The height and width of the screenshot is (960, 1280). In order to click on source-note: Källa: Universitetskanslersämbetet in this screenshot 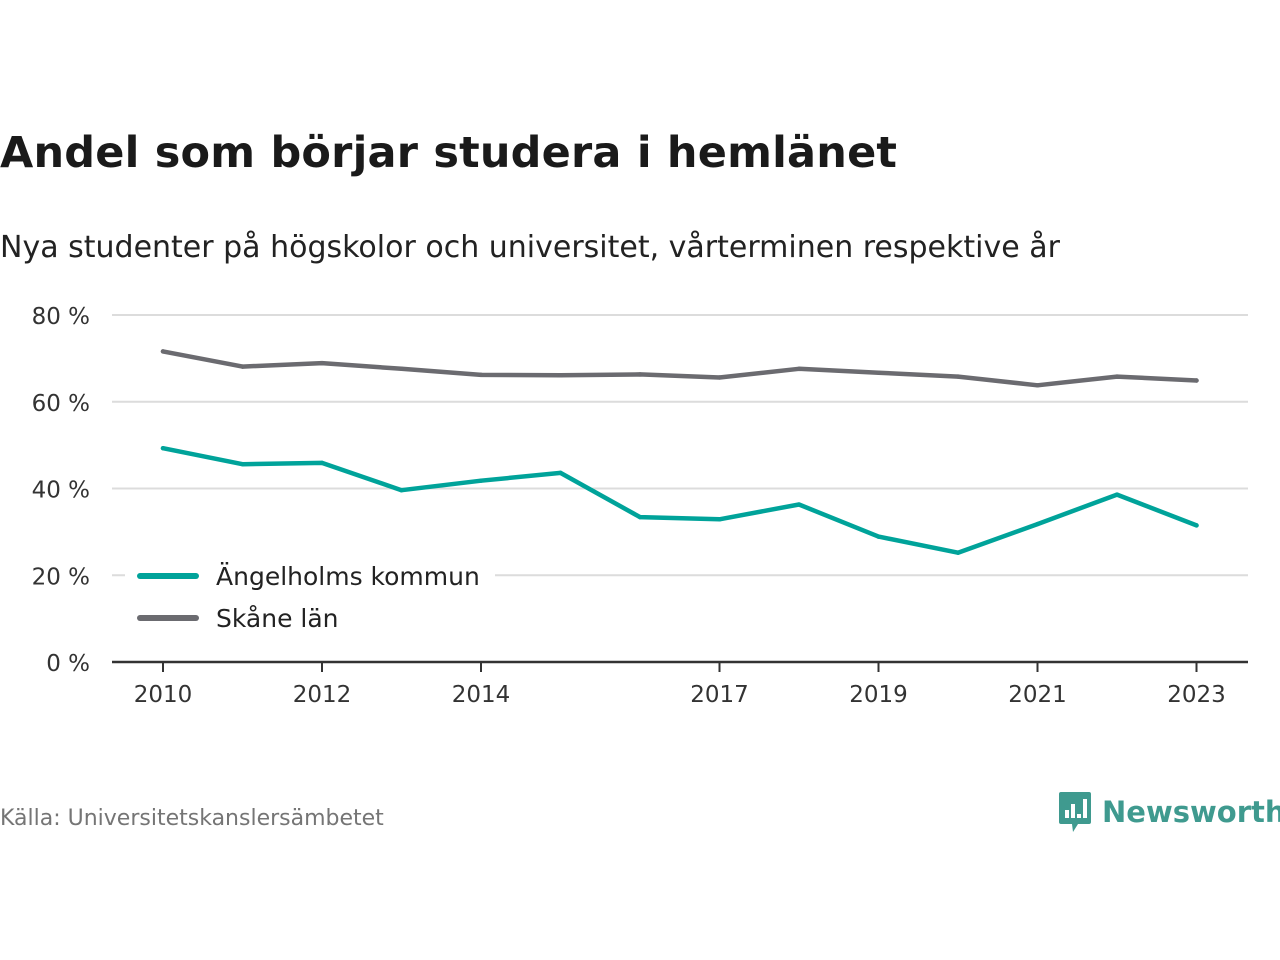, I will do `click(192, 818)`.